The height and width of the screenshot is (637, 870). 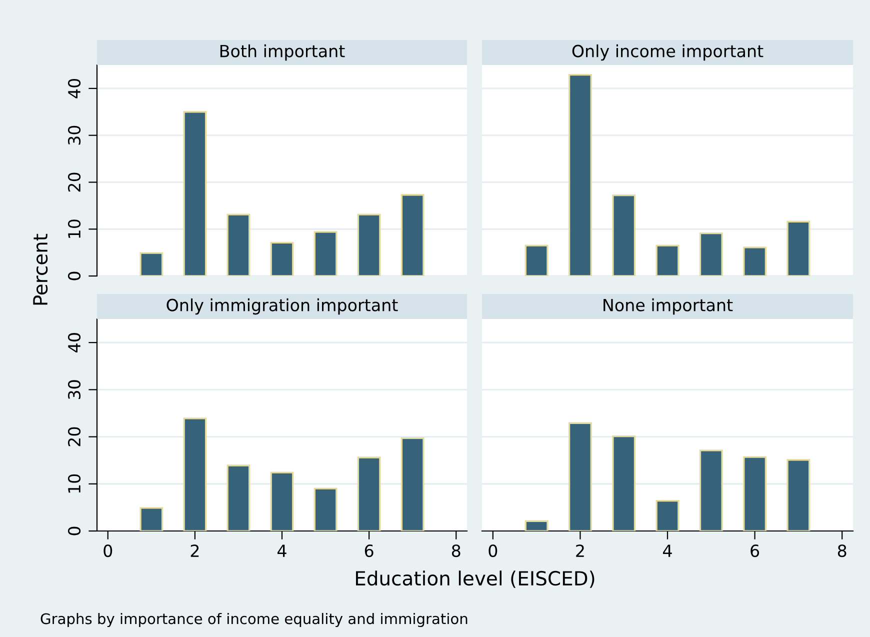 What do you see at coordinates (282, 306) in the screenshot?
I see `chart-title: Only immigration important` at bounding box center [282, 306].